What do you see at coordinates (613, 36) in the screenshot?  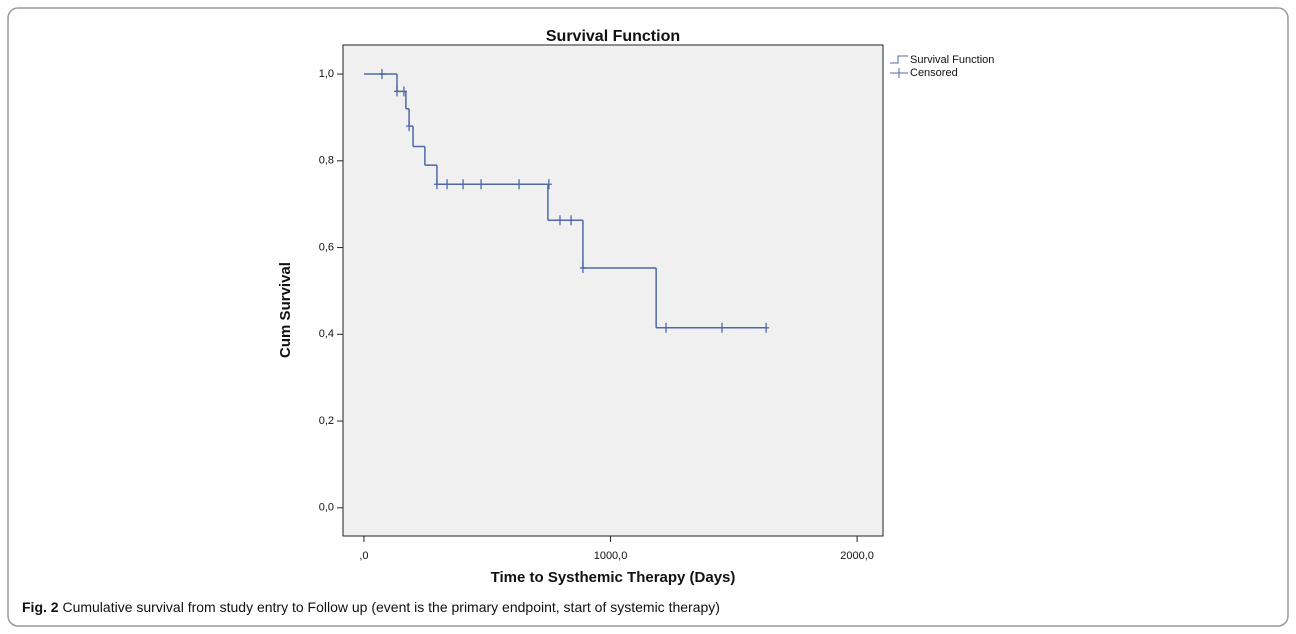 I see `chart-title: Survival Function` at bounding box center [613, 36].